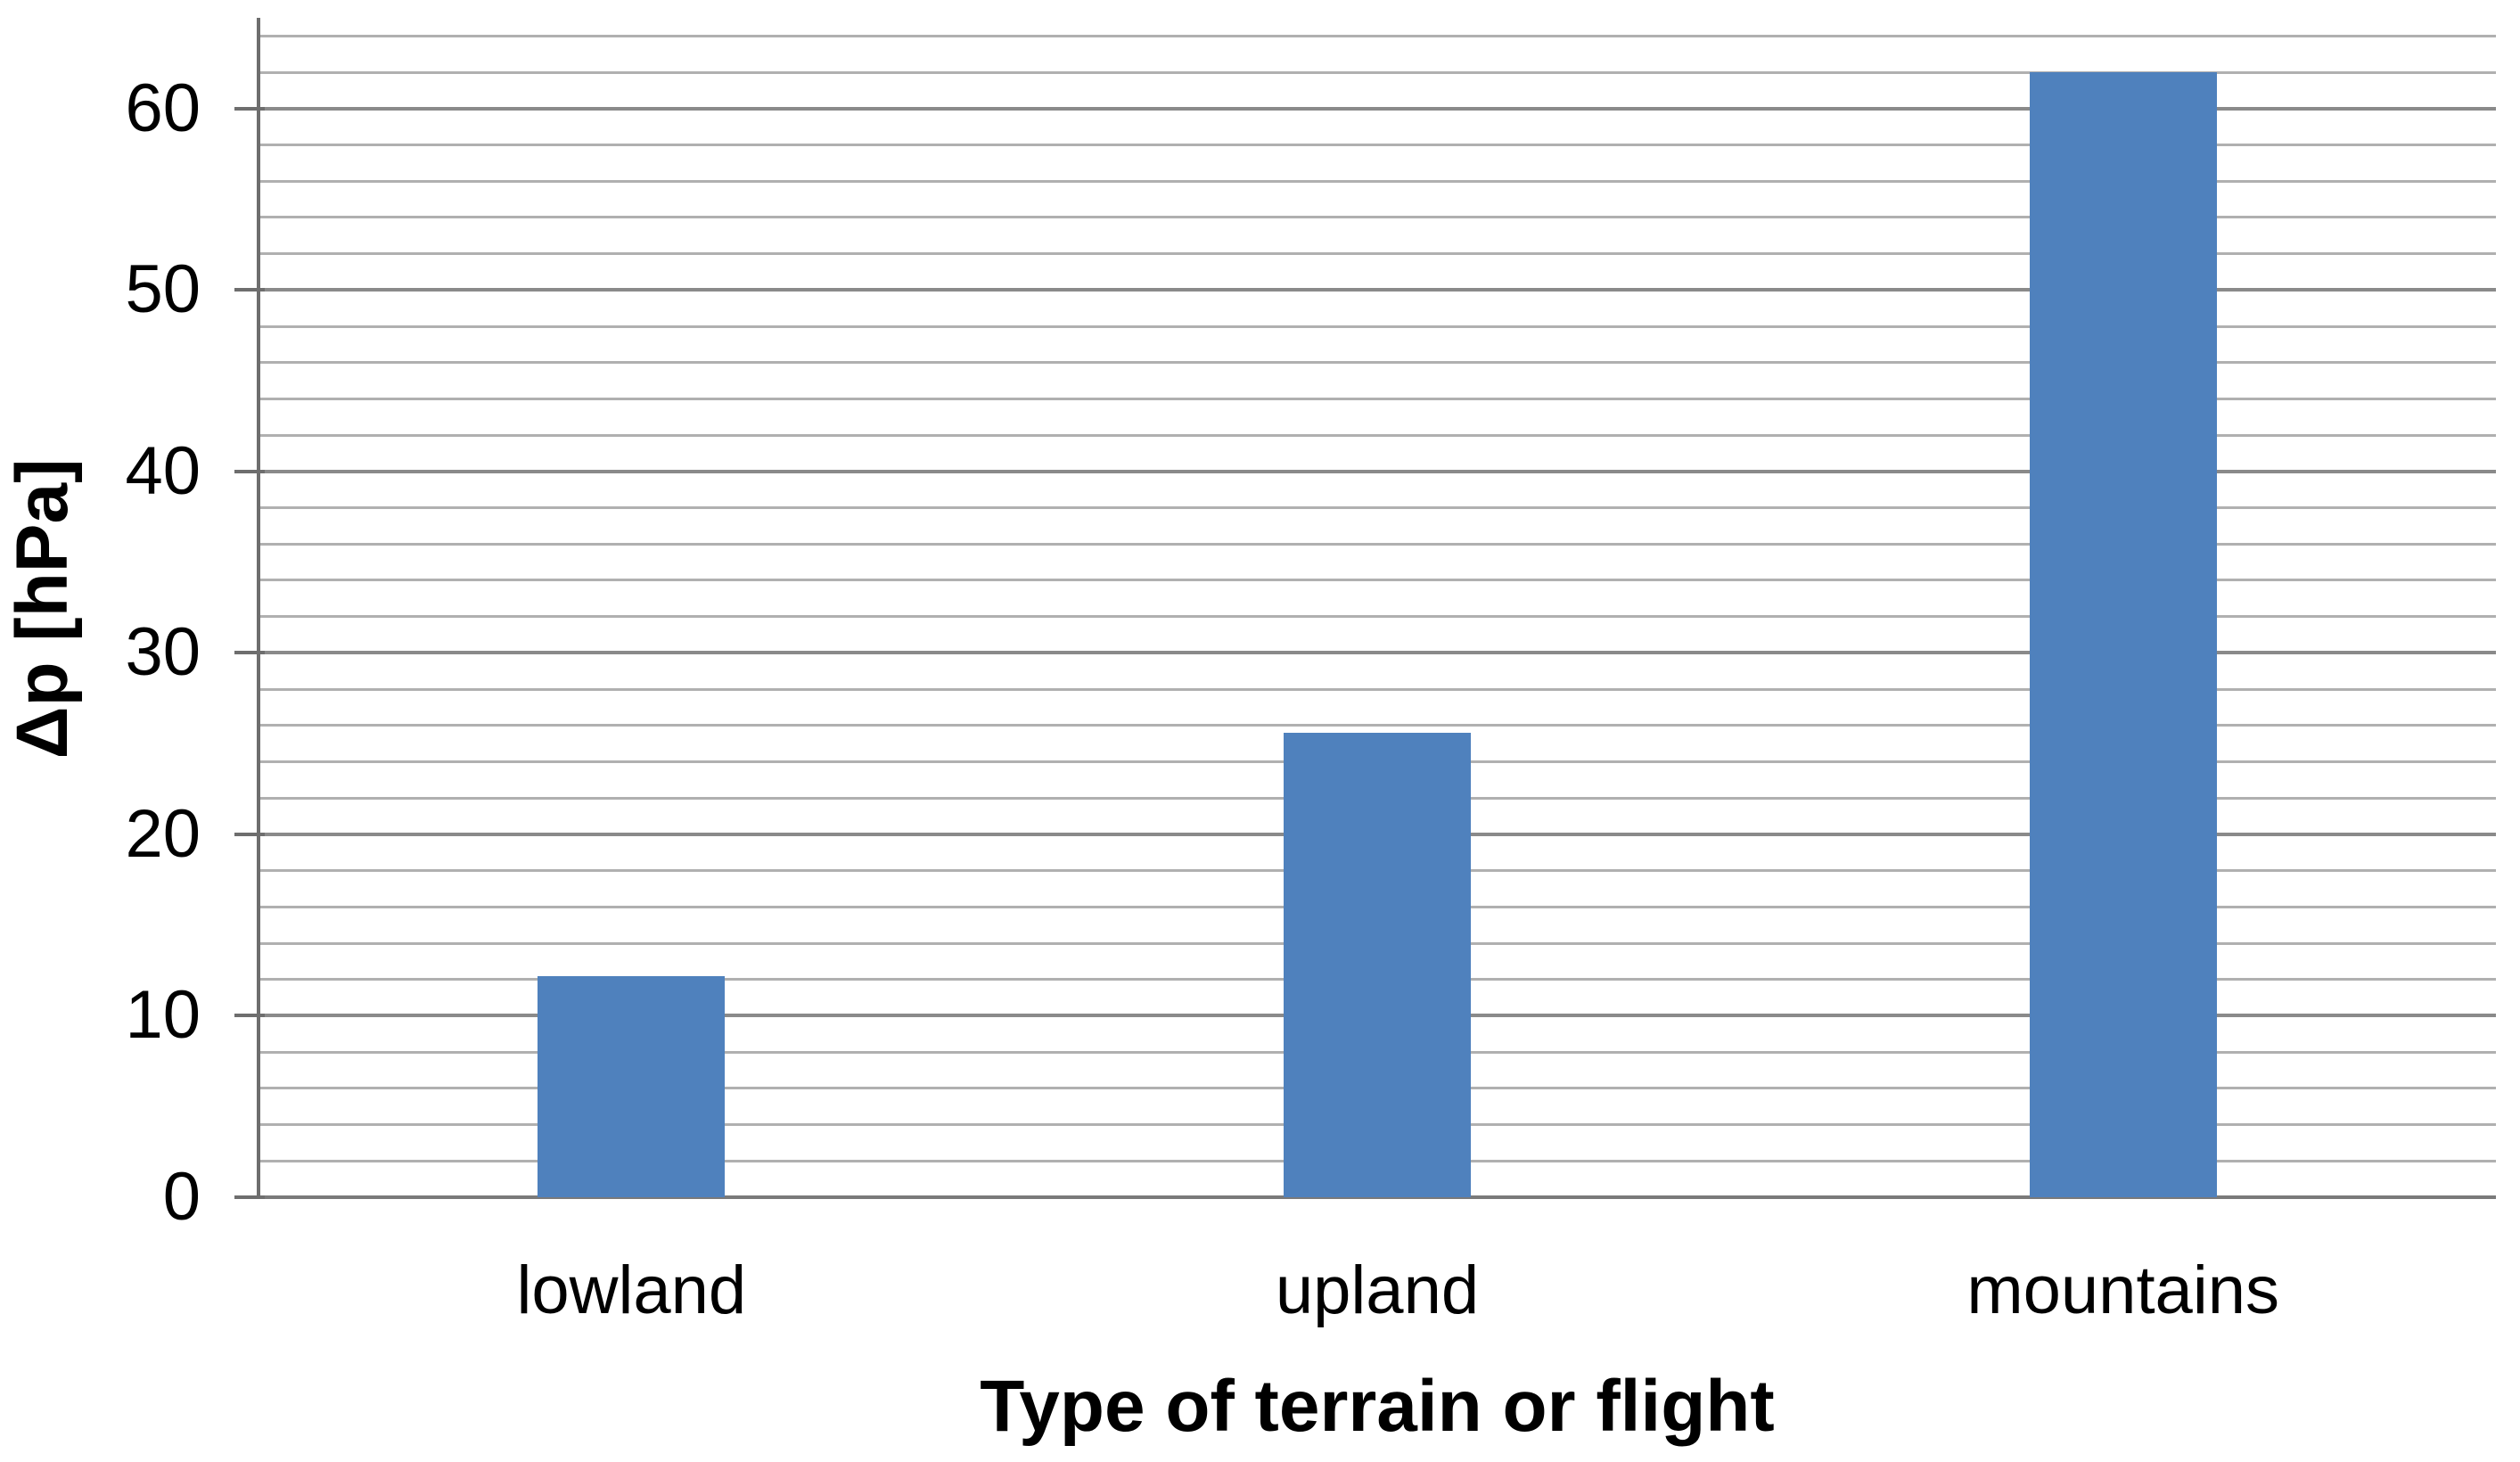 The height and width of the screenshot is (1462, 2520). Describe the element at coordinates (631, 1290) in the screenshot. I see `category-label-lowland: lowland` at that location.